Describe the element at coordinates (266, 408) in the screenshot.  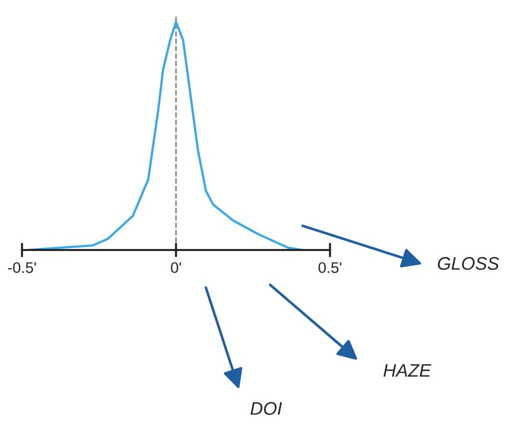
I see `text: DOI` at that location.